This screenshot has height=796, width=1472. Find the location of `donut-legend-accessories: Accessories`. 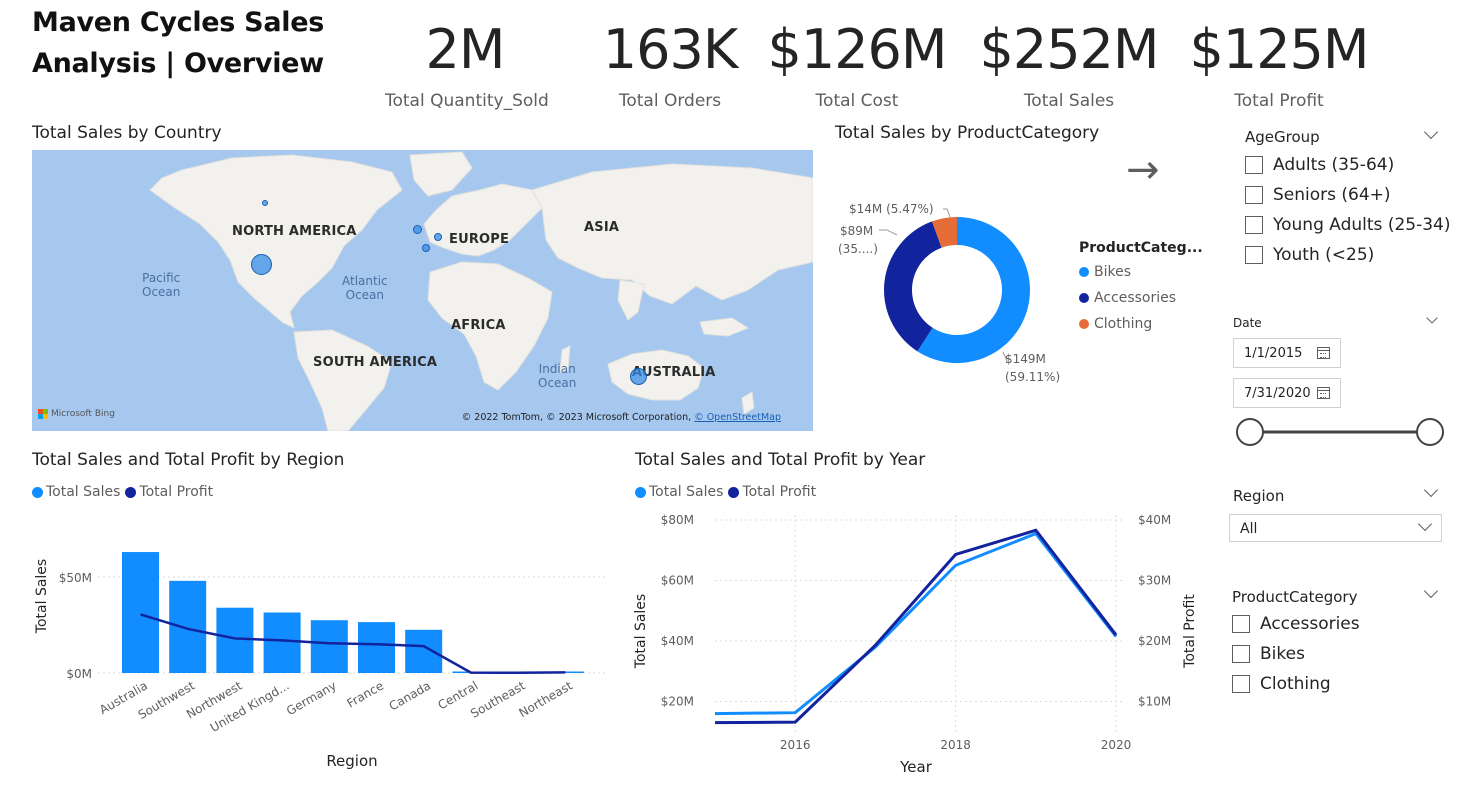

donut-legend-accessories: Accessories is located at coordinates (1141, 298).